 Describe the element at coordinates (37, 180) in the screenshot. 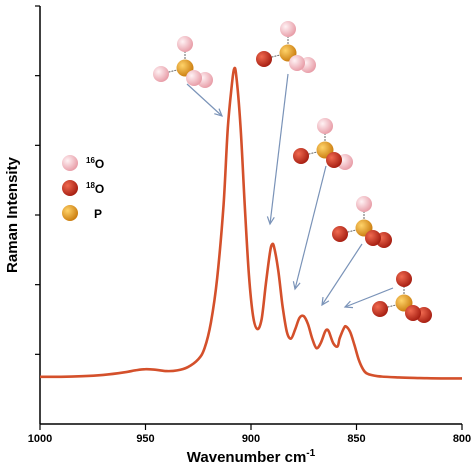

I see `y-axis-ticks` at that location.